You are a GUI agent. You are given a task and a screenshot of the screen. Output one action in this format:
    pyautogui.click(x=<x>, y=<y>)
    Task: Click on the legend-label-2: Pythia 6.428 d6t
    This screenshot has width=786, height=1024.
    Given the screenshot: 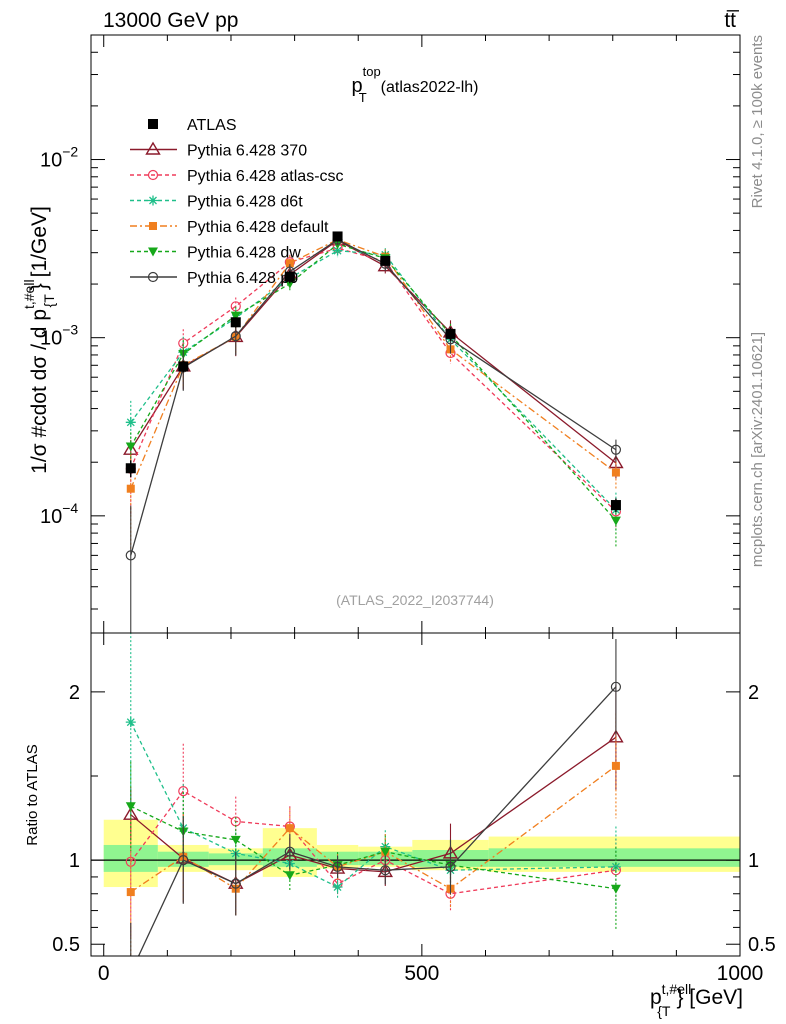 What is the action you would take?
    pyautogui.click(x=245, y=202)
    